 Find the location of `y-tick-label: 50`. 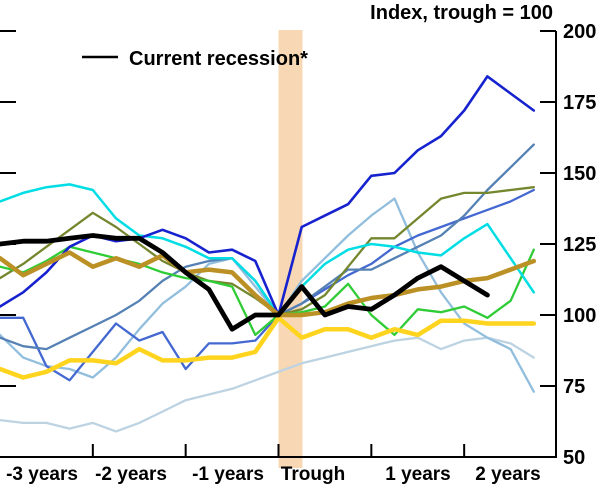

y-tick-label: 50 is located at coordinates (574, 458).